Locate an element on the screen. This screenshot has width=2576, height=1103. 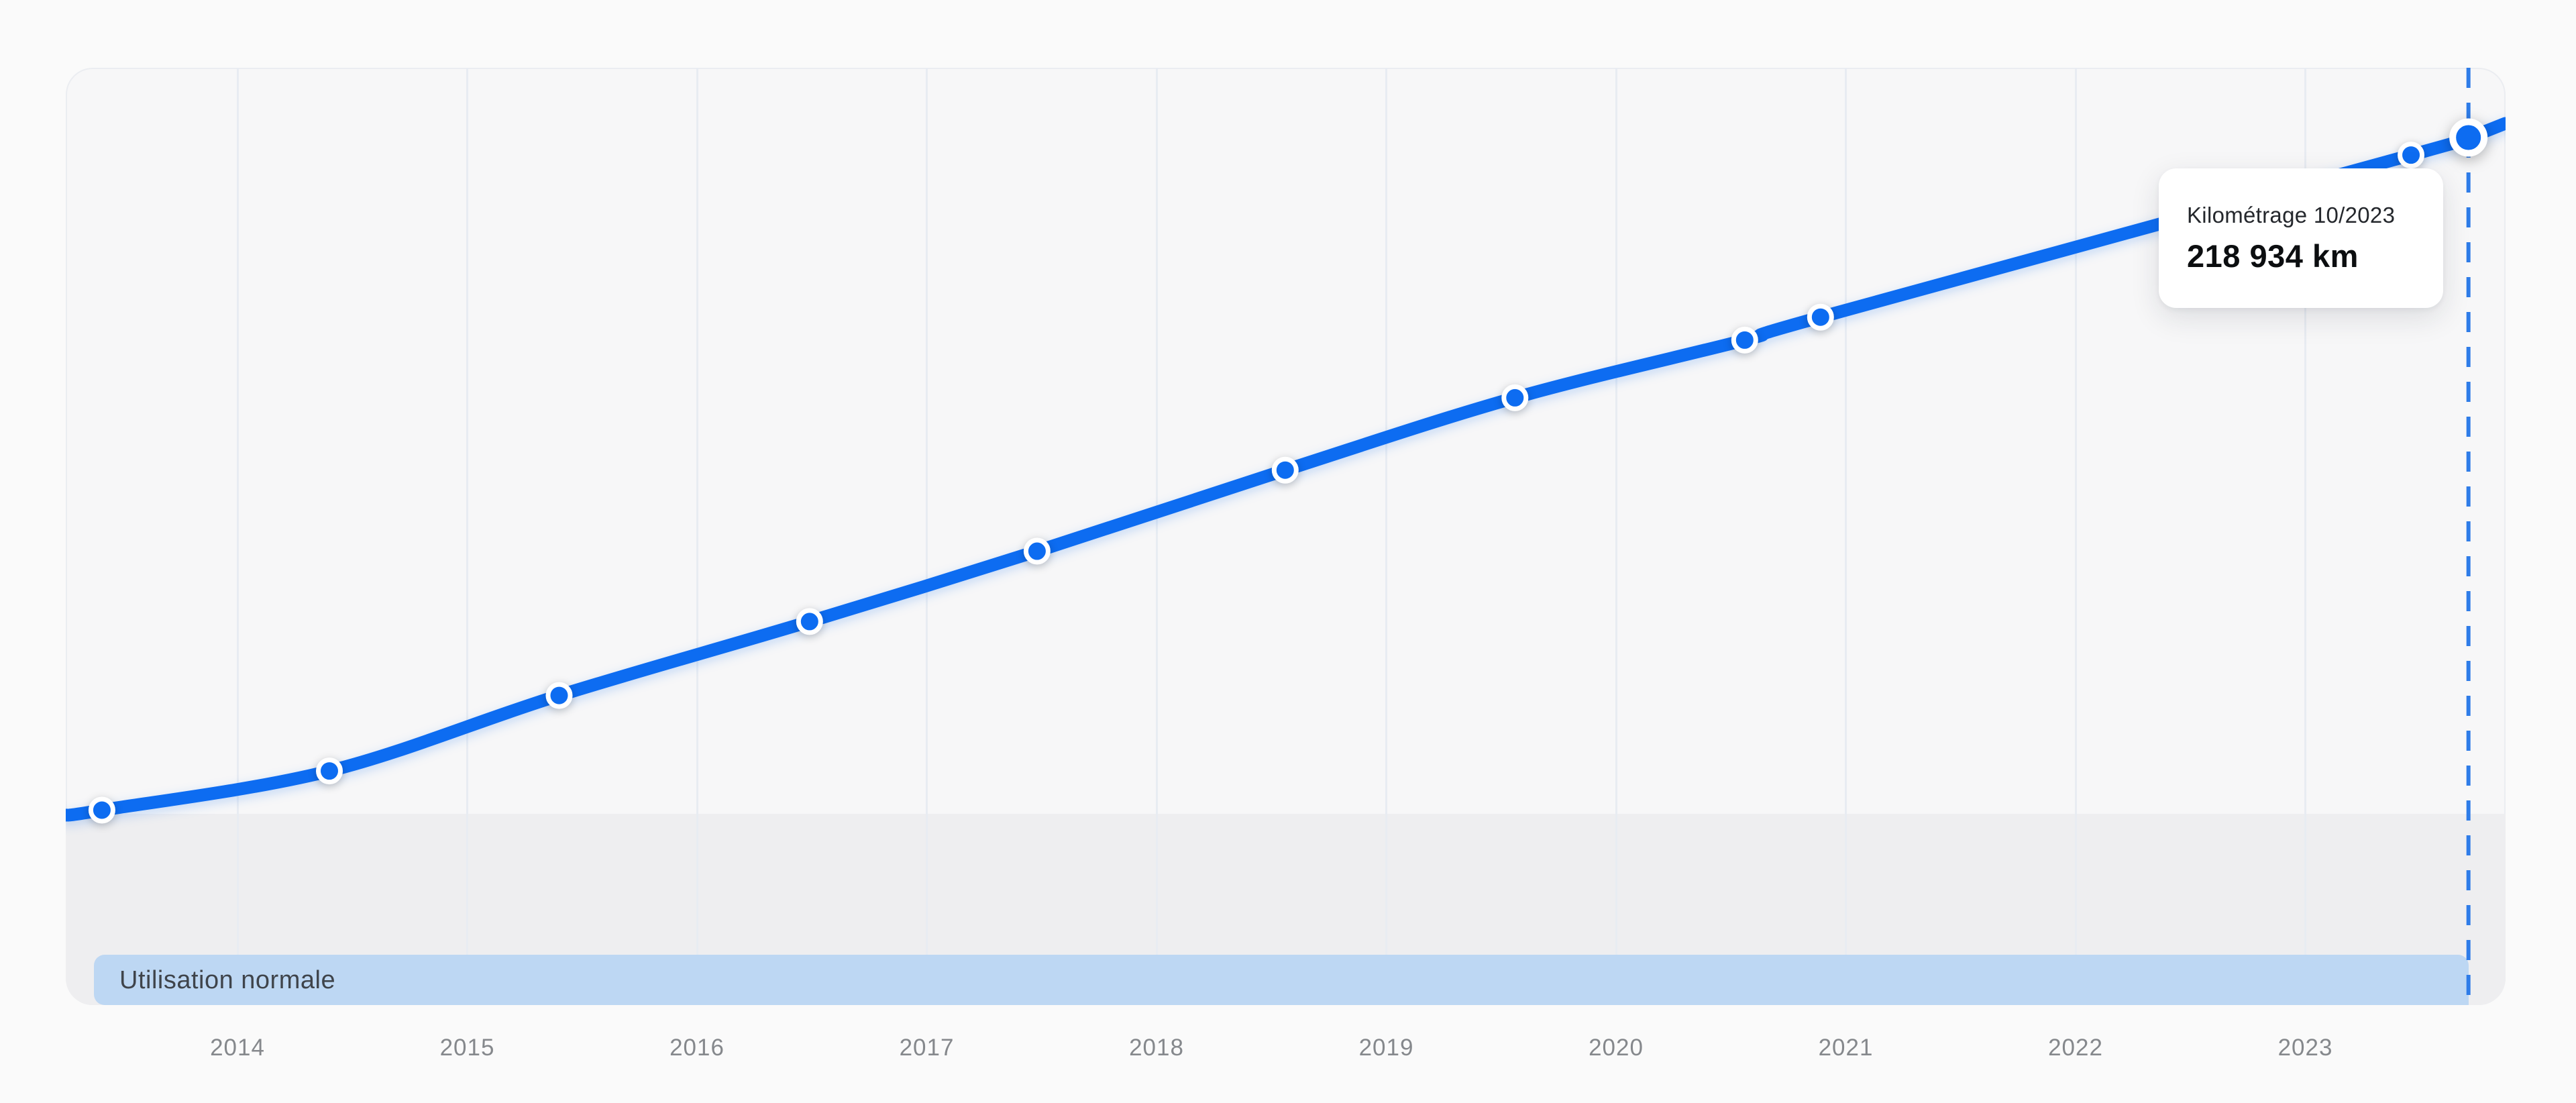
gridline-2014 is located at coordinates (237, 537).